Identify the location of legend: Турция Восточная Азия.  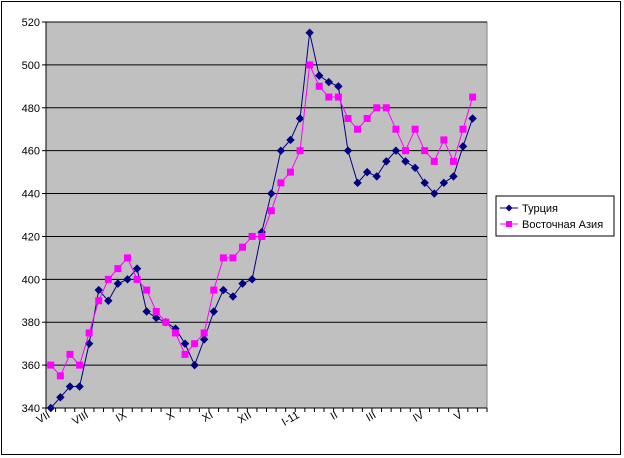
(555, 216).